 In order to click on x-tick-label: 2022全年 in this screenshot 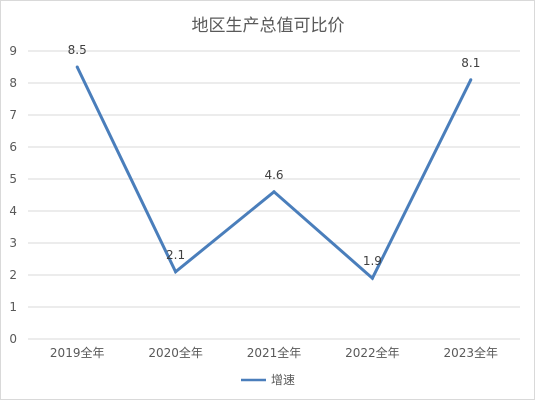, I will do `click(372, 352)`.